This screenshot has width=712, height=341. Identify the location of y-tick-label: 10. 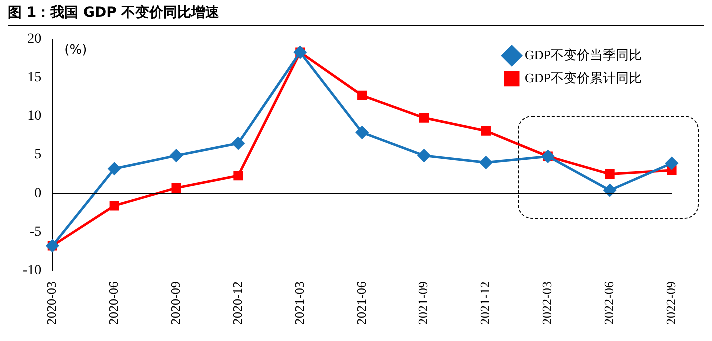
(35, 116).